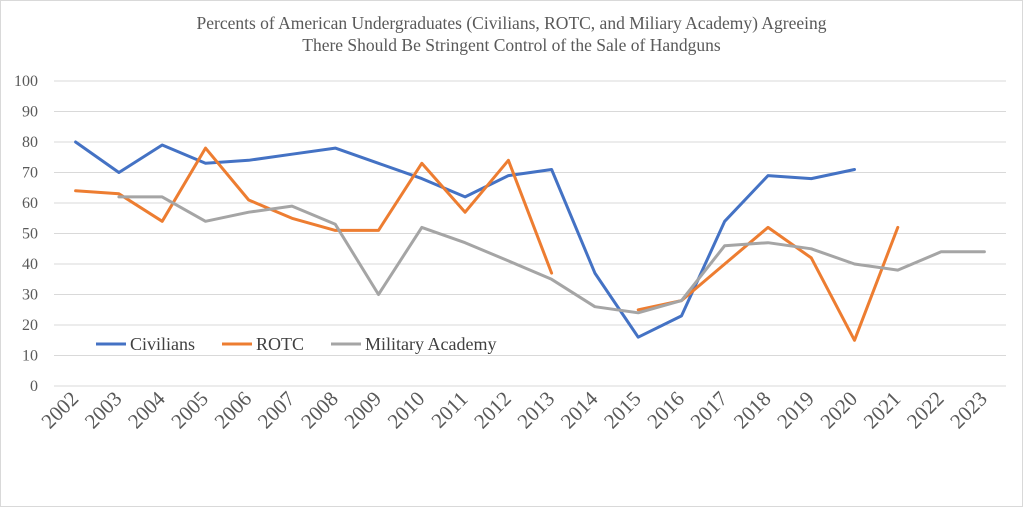  I want to click on x-tick-label: 2002, so click(60, 410).